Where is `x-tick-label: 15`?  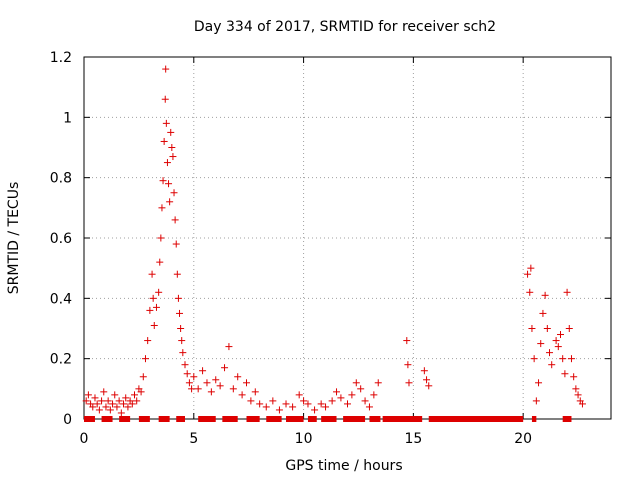
x-tick-label: 15 is located at coordinates (413, 439).